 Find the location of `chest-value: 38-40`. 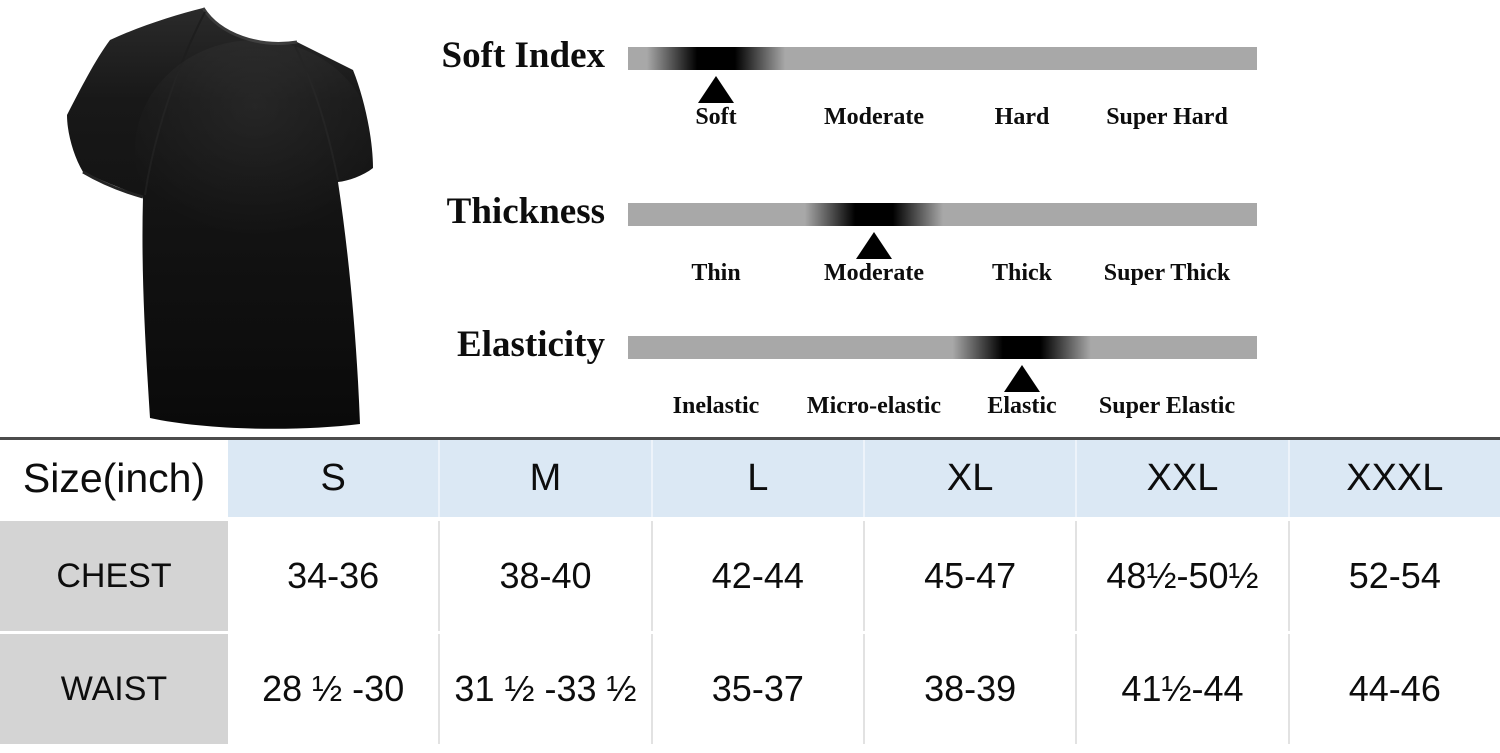

chest-value: 38-40 is located at coordinates (544, 576).